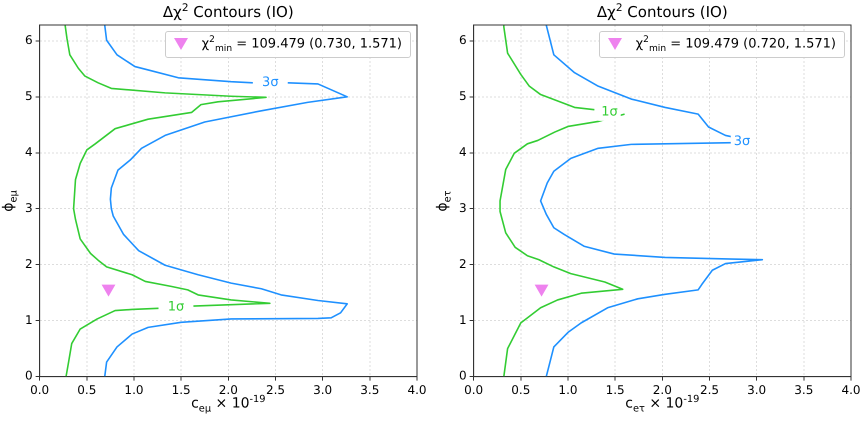 The image size is (868, 435). What do you see at coordinates (302, 44) in the screenshot?
I see `legend-label: χ$^{2}$$_{min}$ = 109.479 (0.730, 1.571)` at bounding box center [302, 44].